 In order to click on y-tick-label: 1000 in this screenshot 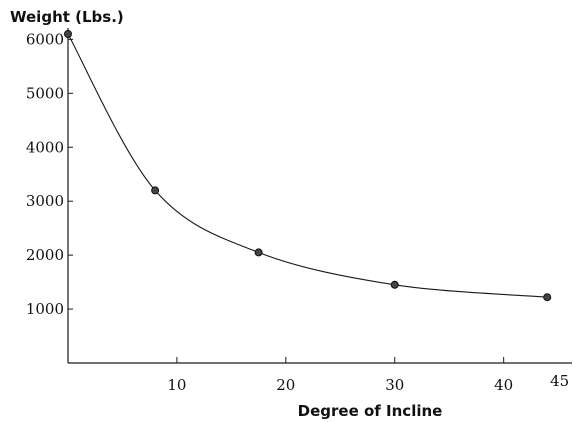, I will do `click(45, 309)`.